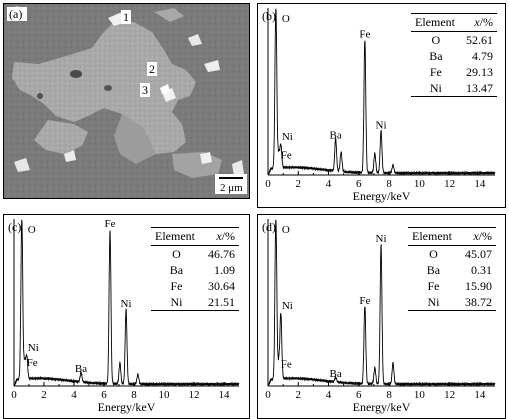  I want to click on table-row: Ba 4.79, so click(454, 56).